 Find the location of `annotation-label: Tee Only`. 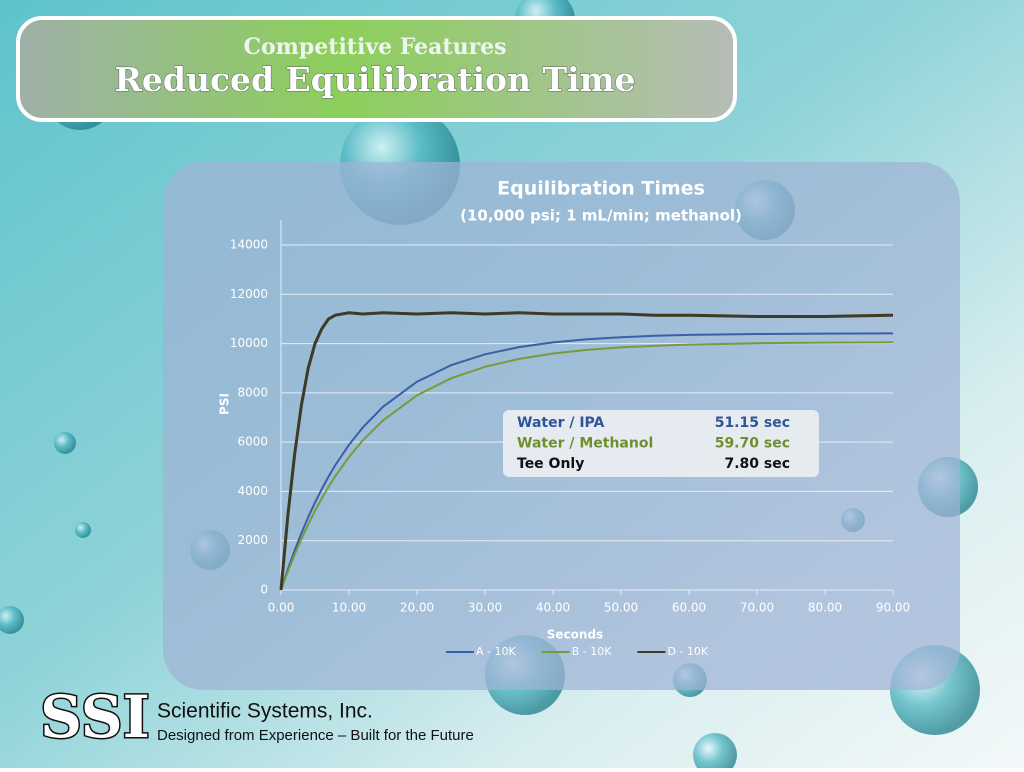

annotation-label: Tee Only is located at coordinates (550, 464).